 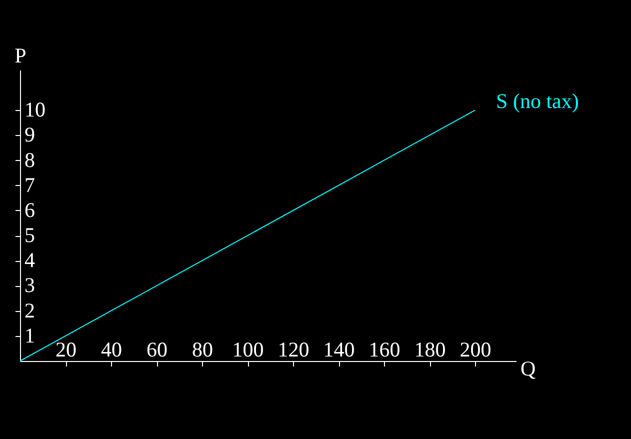 What do you see at coordinates (66, 350) in the screenshot?
I see `x-tick-label: 20` at bounding box center [66, 350].